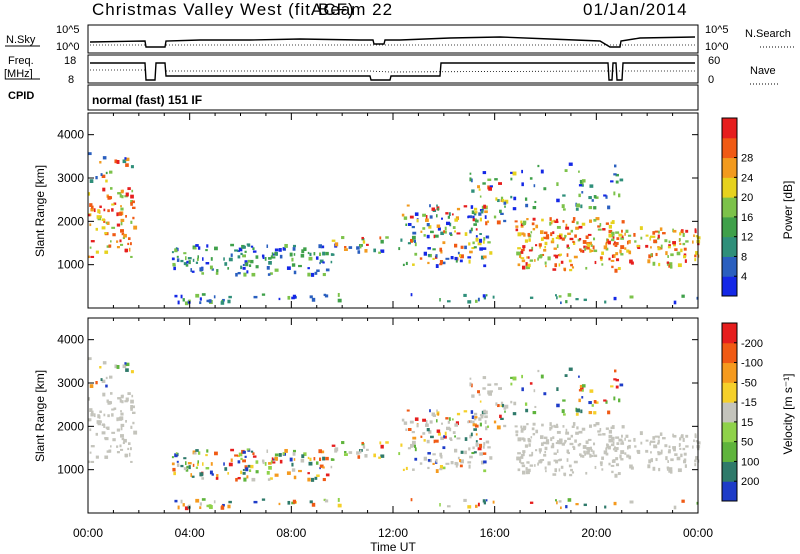 The image size is (800, 554). Describe the element at coordinates (147, 100) in the screenshot. I see `cpid-value: normal (fast) 151 IF` at that location.